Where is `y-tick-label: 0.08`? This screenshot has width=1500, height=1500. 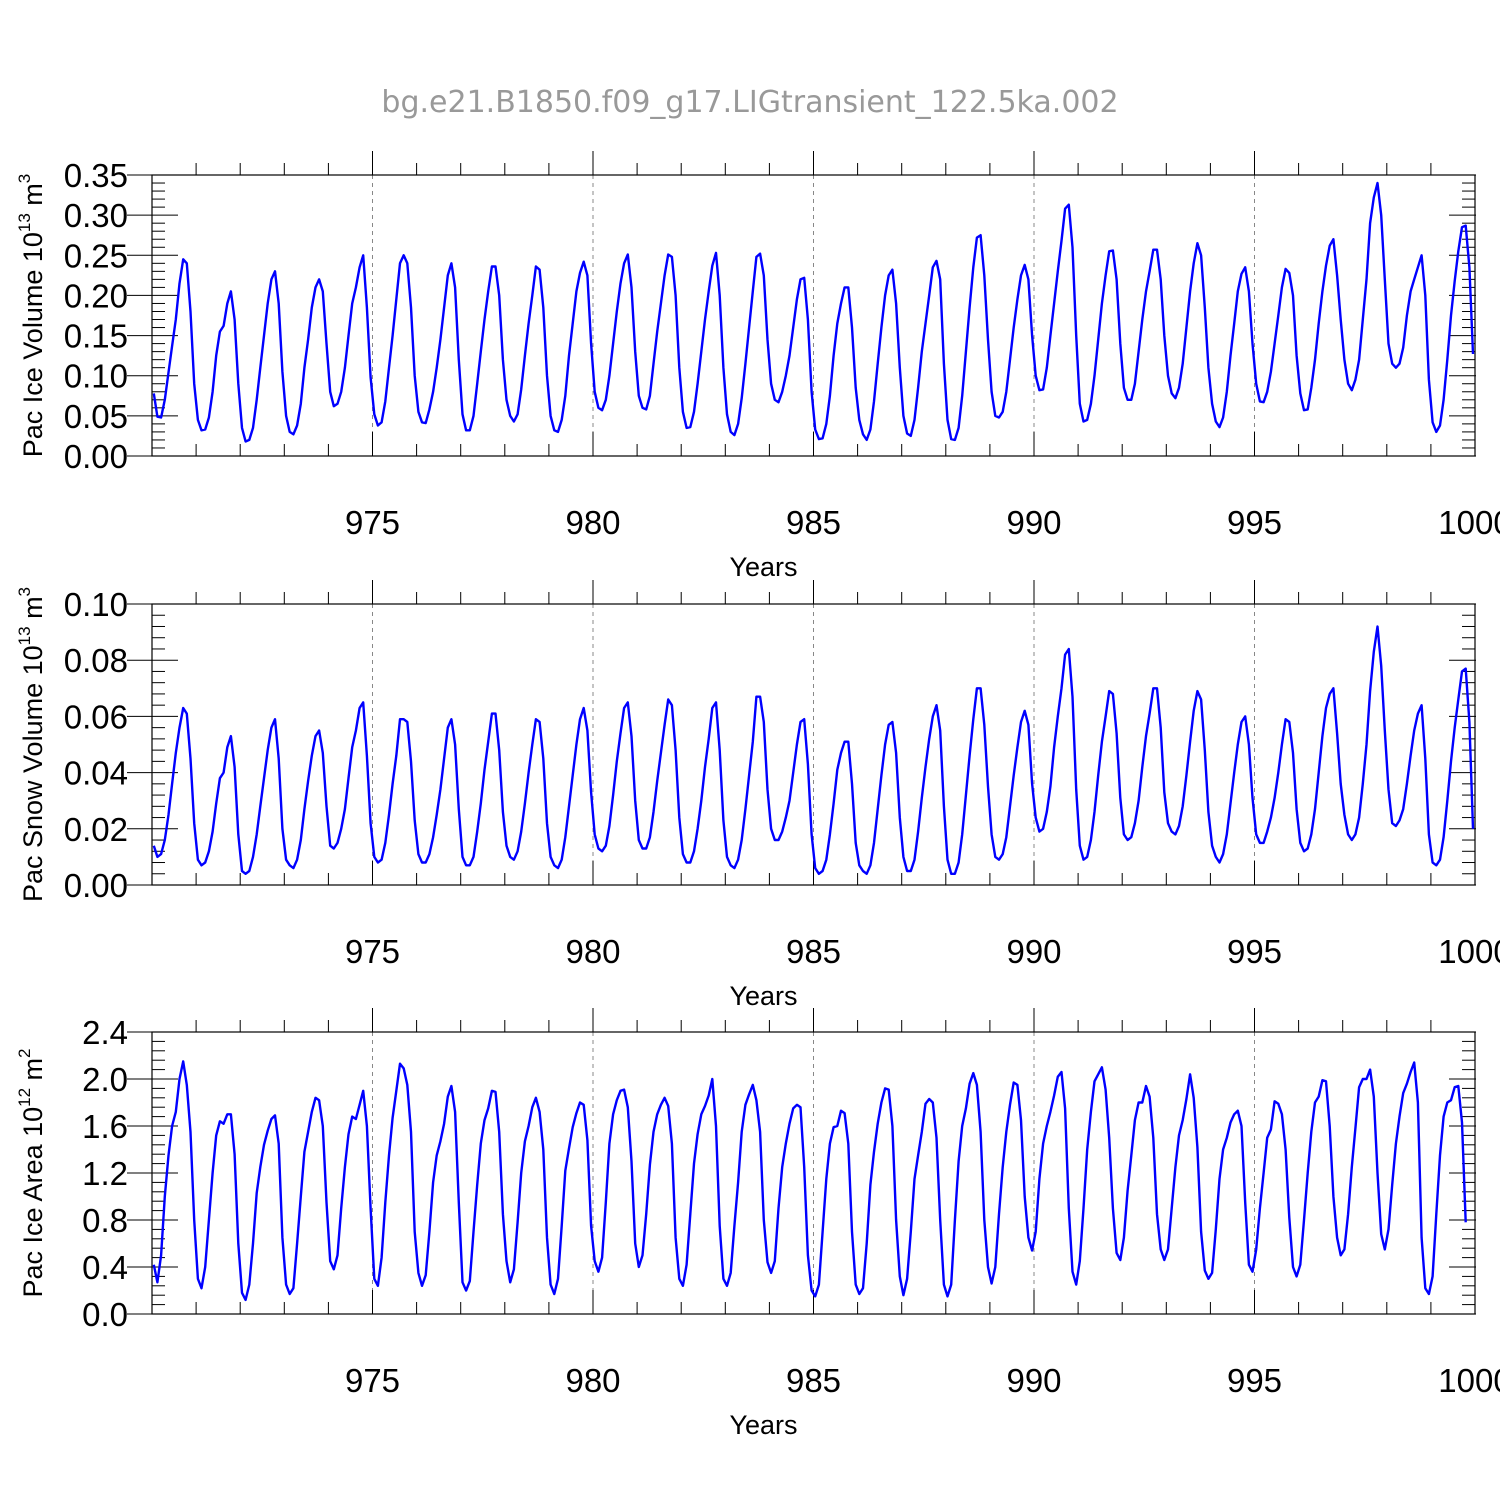
y-tick-label: 0.08 is located at coordinates (96, 660).